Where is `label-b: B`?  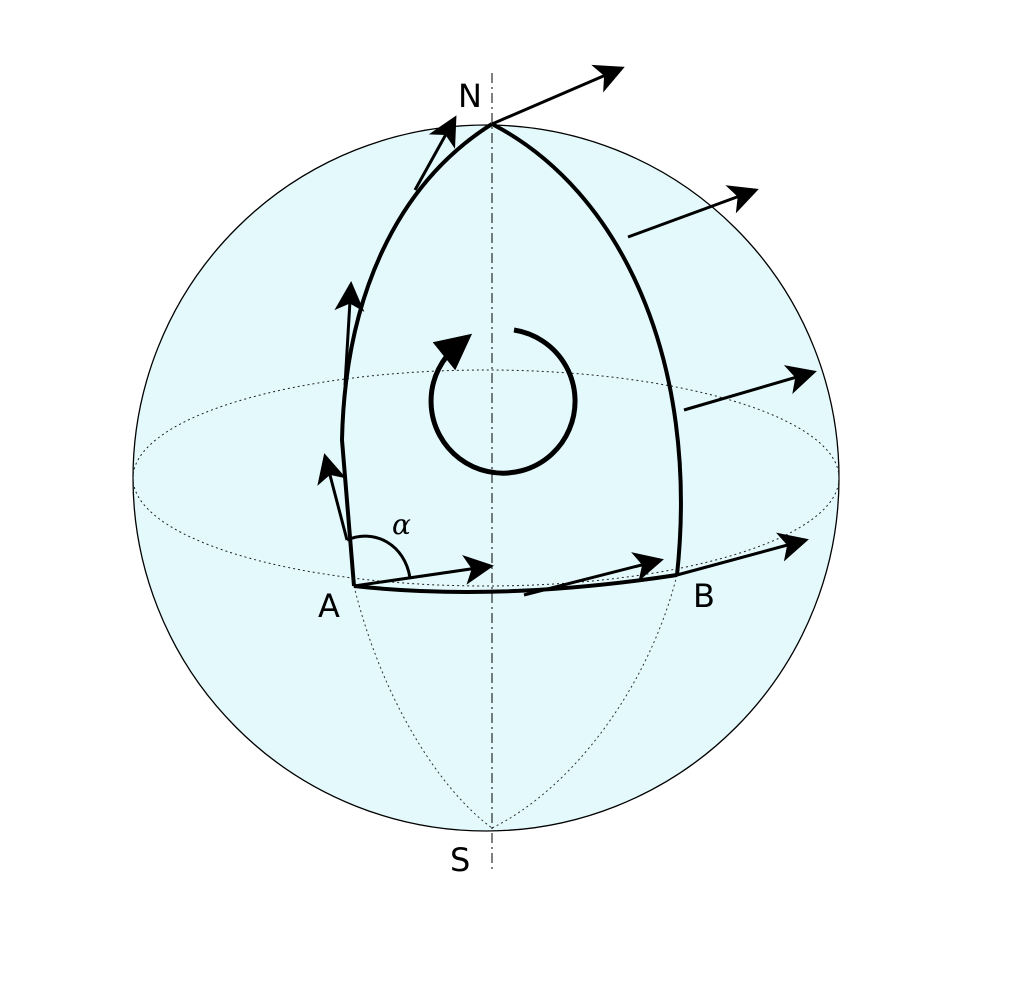 label-b: B is located at coordinates (704, 596).